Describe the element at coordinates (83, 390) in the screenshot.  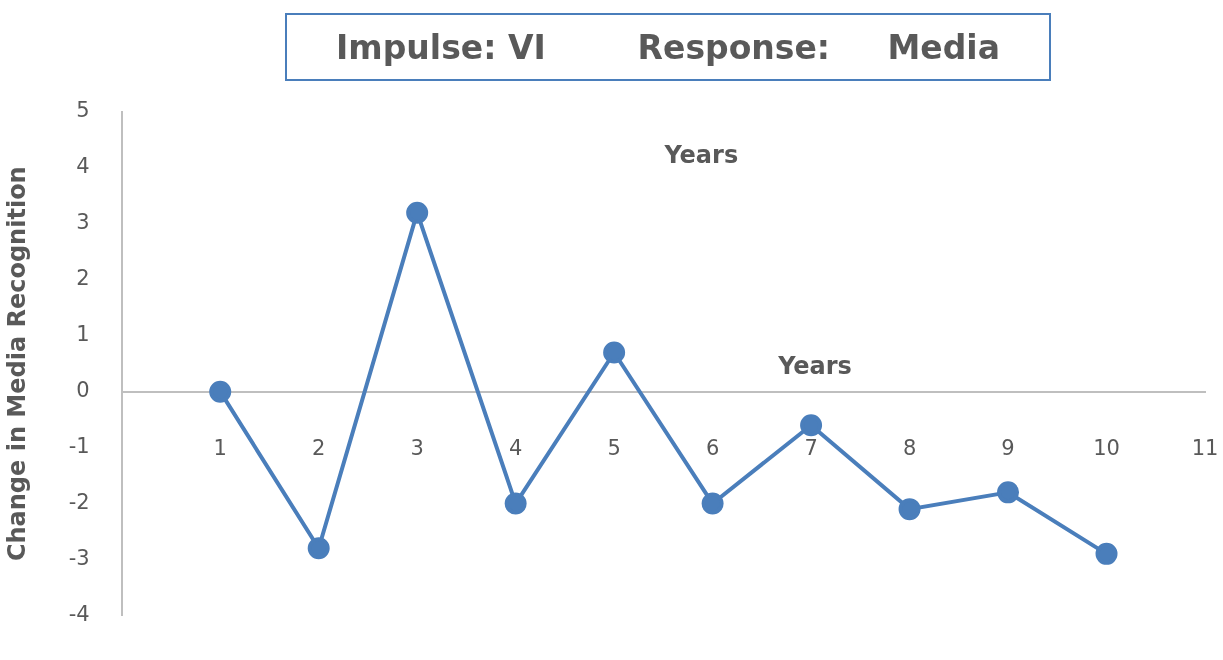
I see `y-tick-label: 0` at that location.